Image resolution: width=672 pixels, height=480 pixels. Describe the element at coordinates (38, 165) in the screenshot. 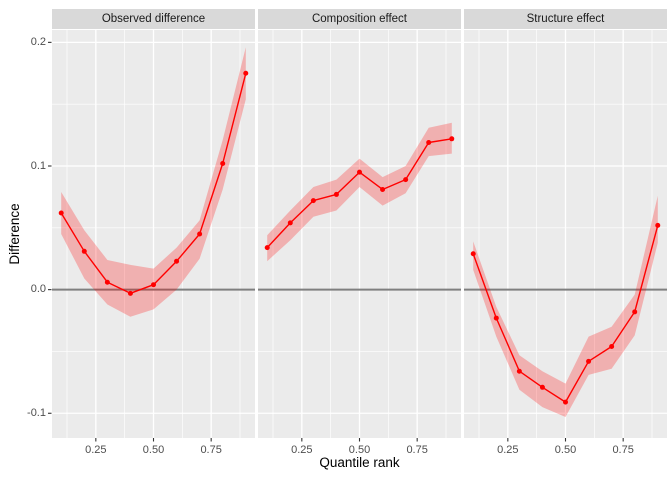

I see `y-tick-label: 0.1` at that location.